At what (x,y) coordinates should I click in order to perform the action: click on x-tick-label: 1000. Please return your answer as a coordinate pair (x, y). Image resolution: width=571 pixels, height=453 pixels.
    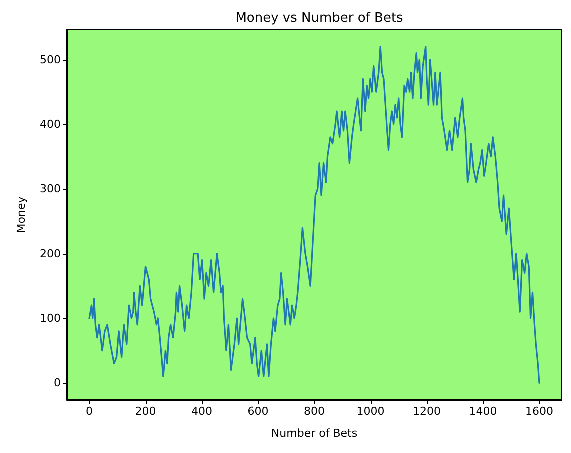
    Looking at the image, I should click on (370, 411).